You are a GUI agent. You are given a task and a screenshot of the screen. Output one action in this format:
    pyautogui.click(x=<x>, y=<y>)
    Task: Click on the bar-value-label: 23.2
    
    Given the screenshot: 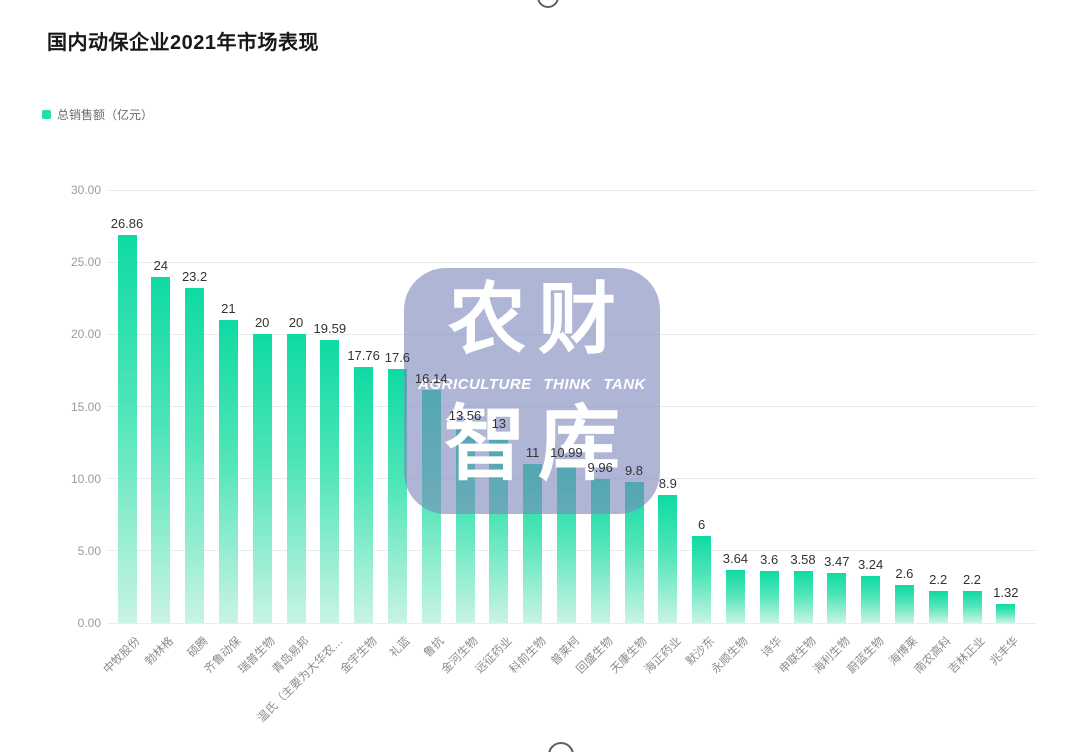 What is the action you would take?
    pyautogui.click(x=194, y=277)
    